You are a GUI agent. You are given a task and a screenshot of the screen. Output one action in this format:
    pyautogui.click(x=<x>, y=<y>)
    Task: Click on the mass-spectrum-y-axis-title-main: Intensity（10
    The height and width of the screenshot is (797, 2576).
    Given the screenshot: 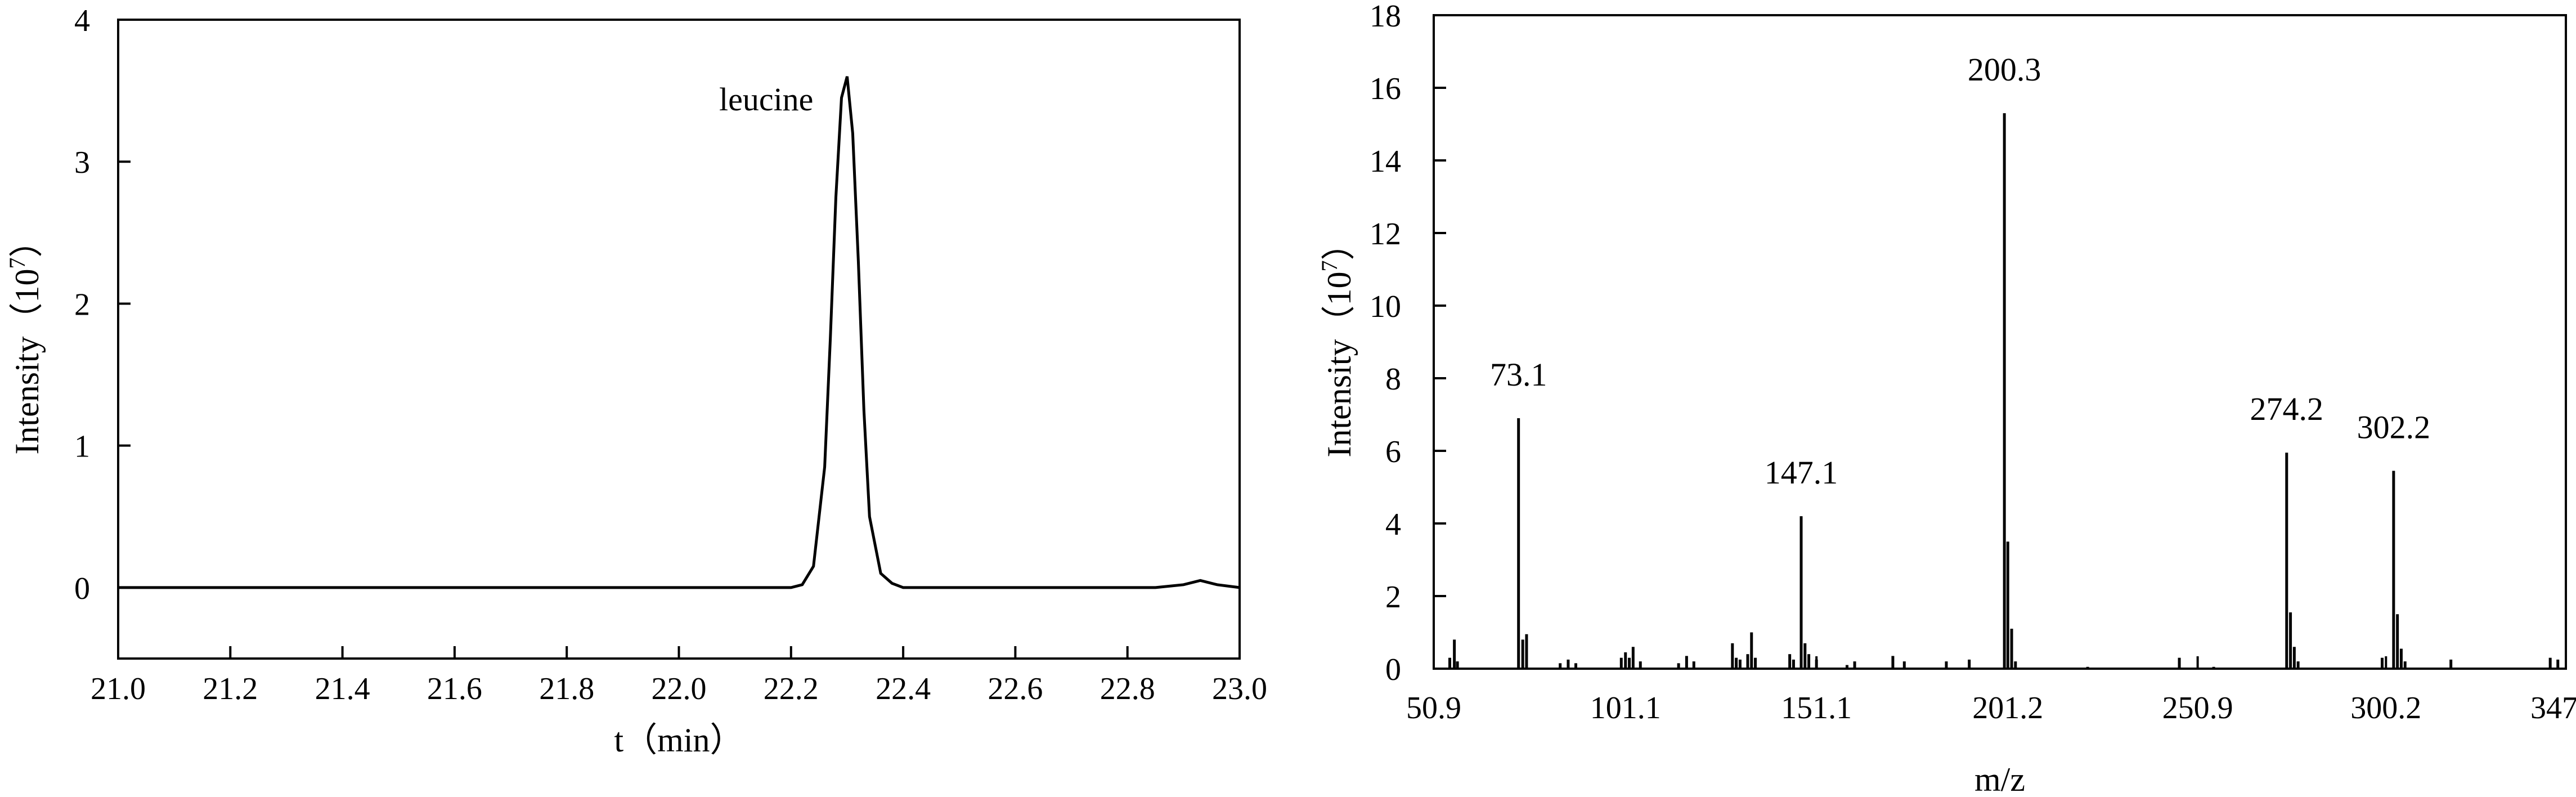 What is the action you would take?
    pyautogui.click(x=1339, y=365)
    